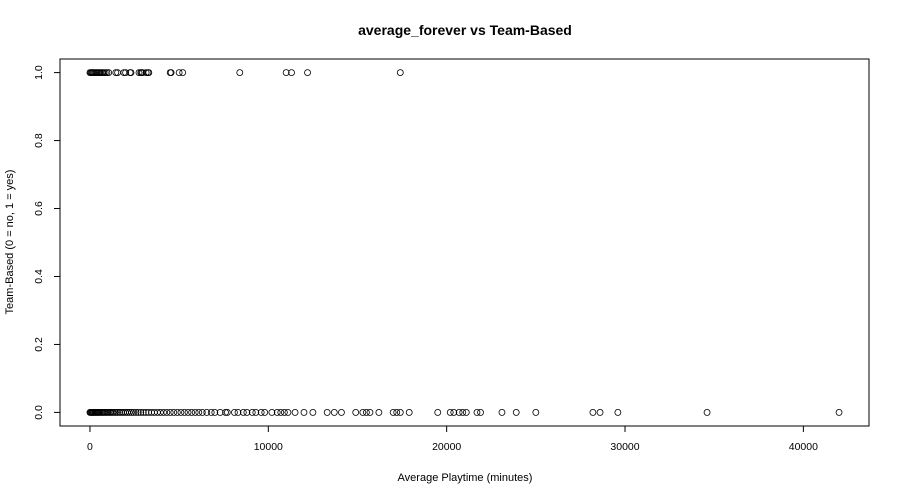  What do you see at coordinates (39, 412) in the screenshot?
I see `y-tick-label: 0.0` at bounding box center [39, 412].